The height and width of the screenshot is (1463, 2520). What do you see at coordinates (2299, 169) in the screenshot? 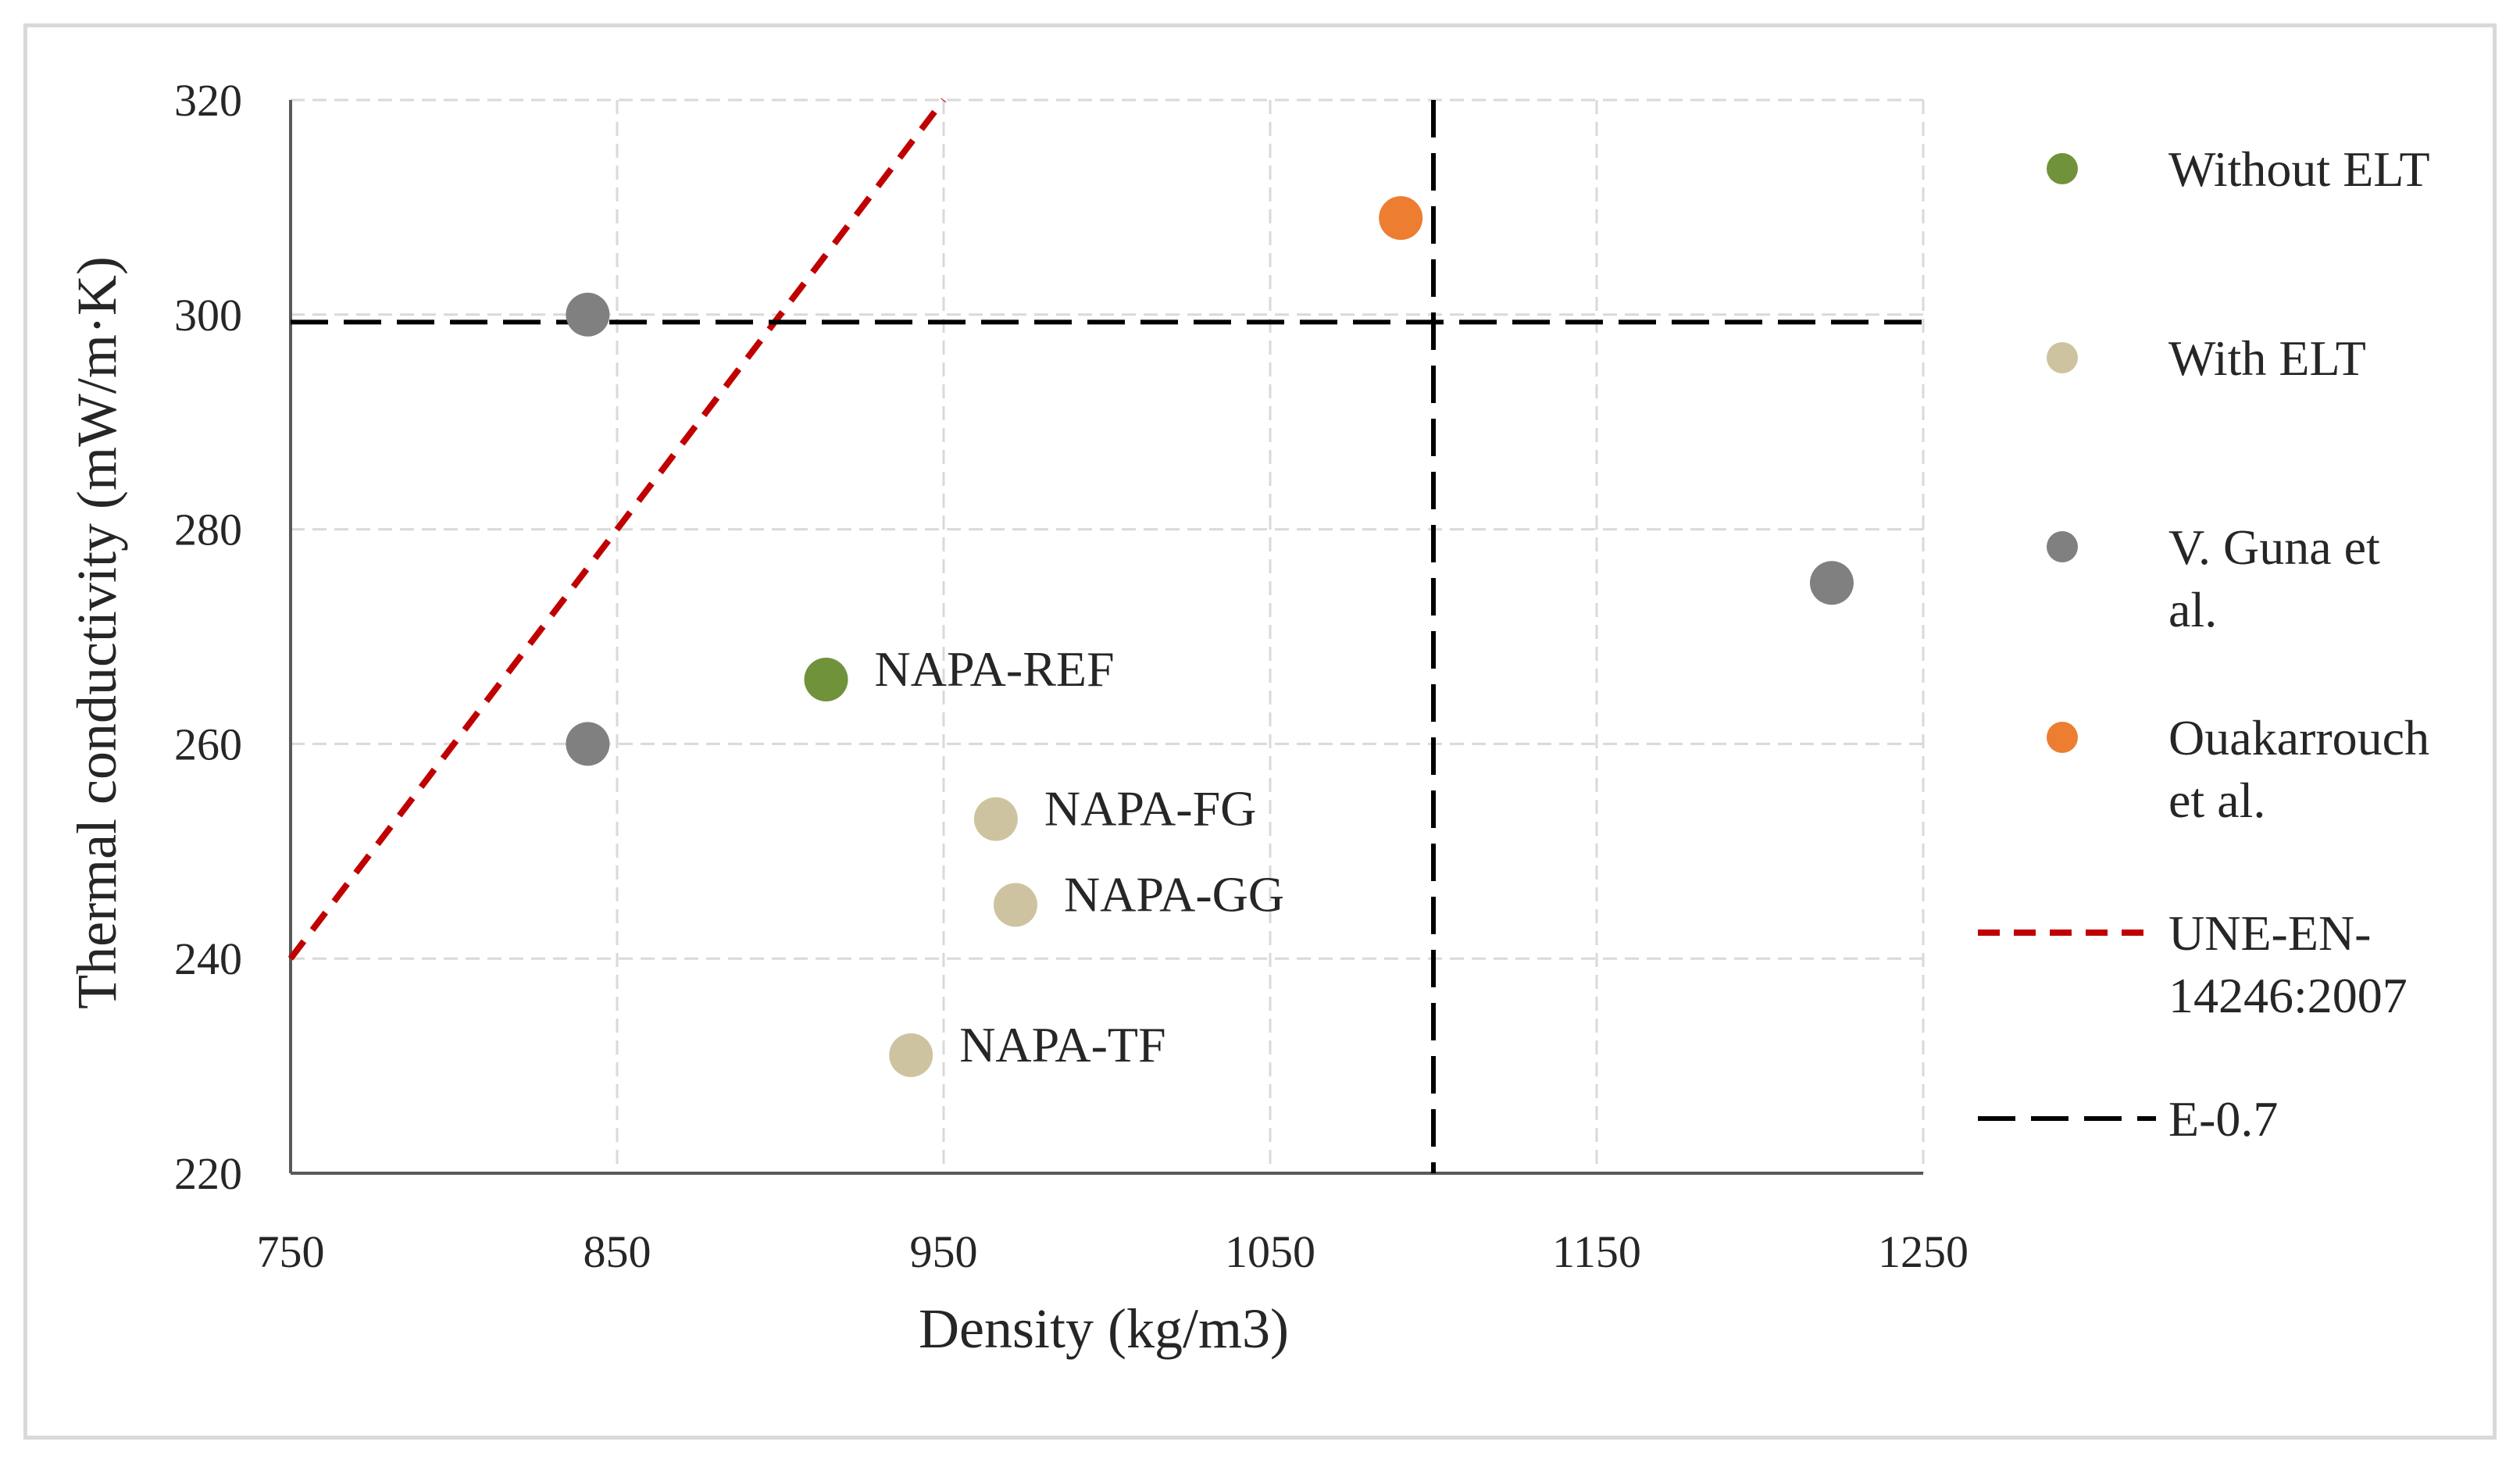
I see `legend-label: Without ELT` at bounding box center [2299, 169].